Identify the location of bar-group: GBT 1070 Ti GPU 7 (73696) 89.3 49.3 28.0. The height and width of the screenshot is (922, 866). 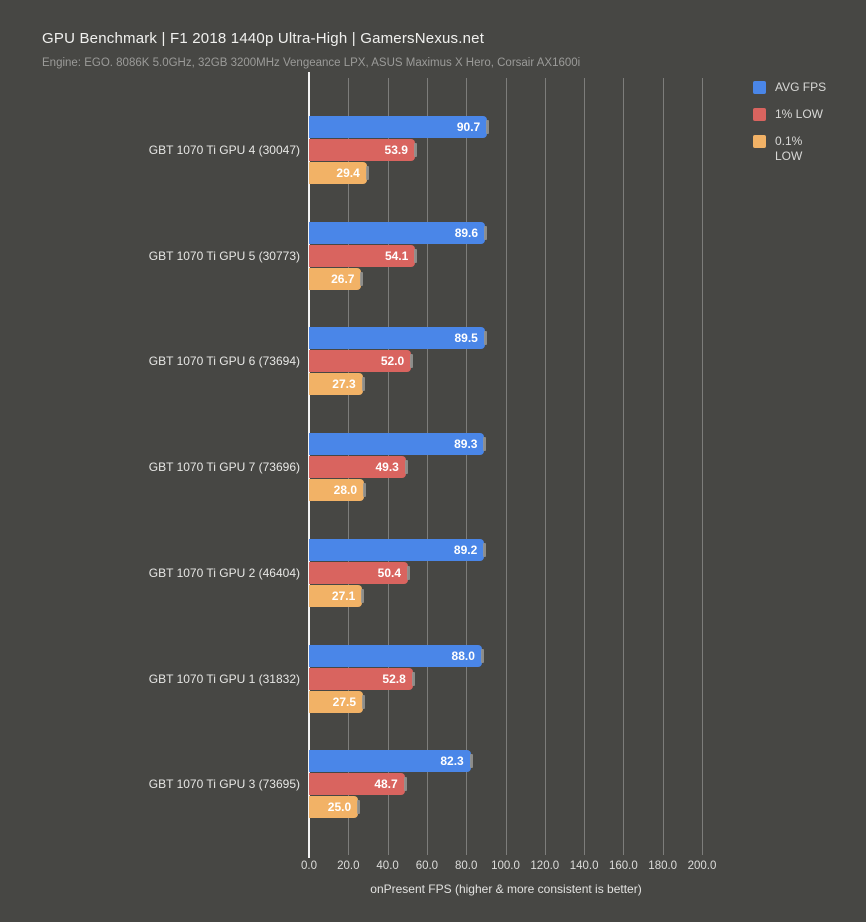
(449, 467).